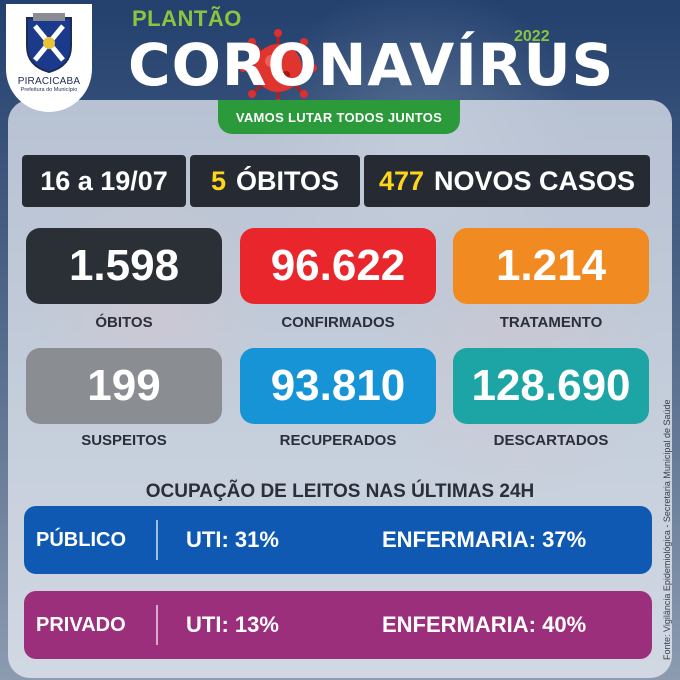 The height and width of the screenshot is (680, 680). Describe the element at coordinates (338, 440) in the screenshot. I see `stat-label-recuperados: RECUPERADOS` at that location.